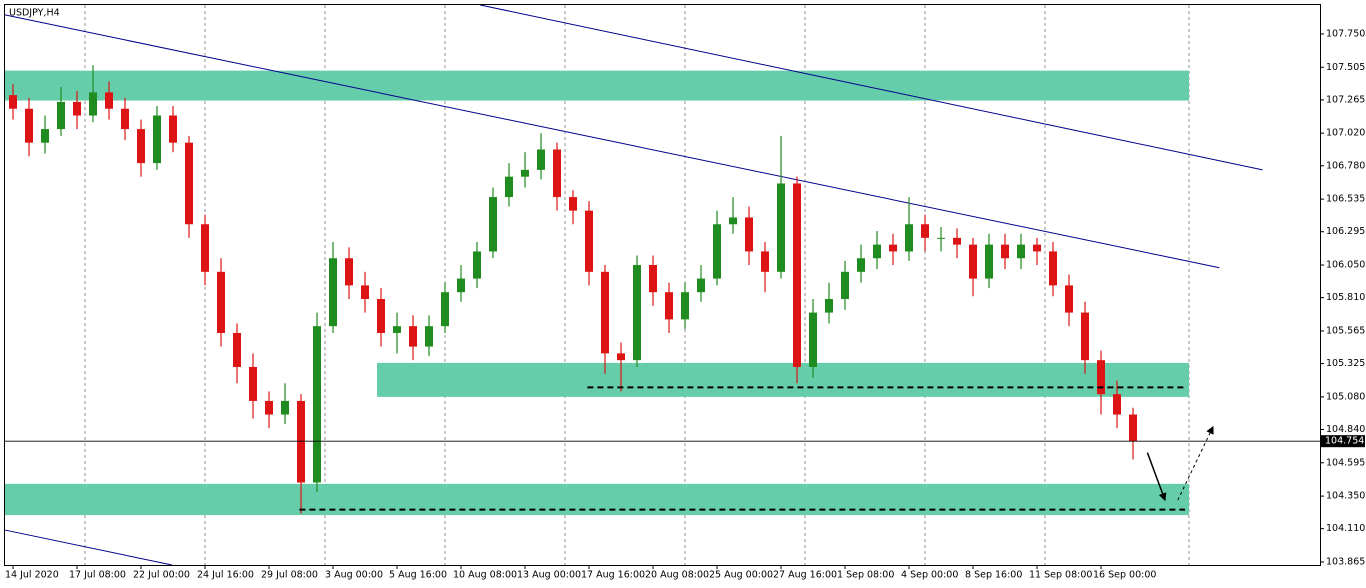 Image resolution: width=1366 pixels, height=588 pixels. I want to click on zone, so click(783, 379).